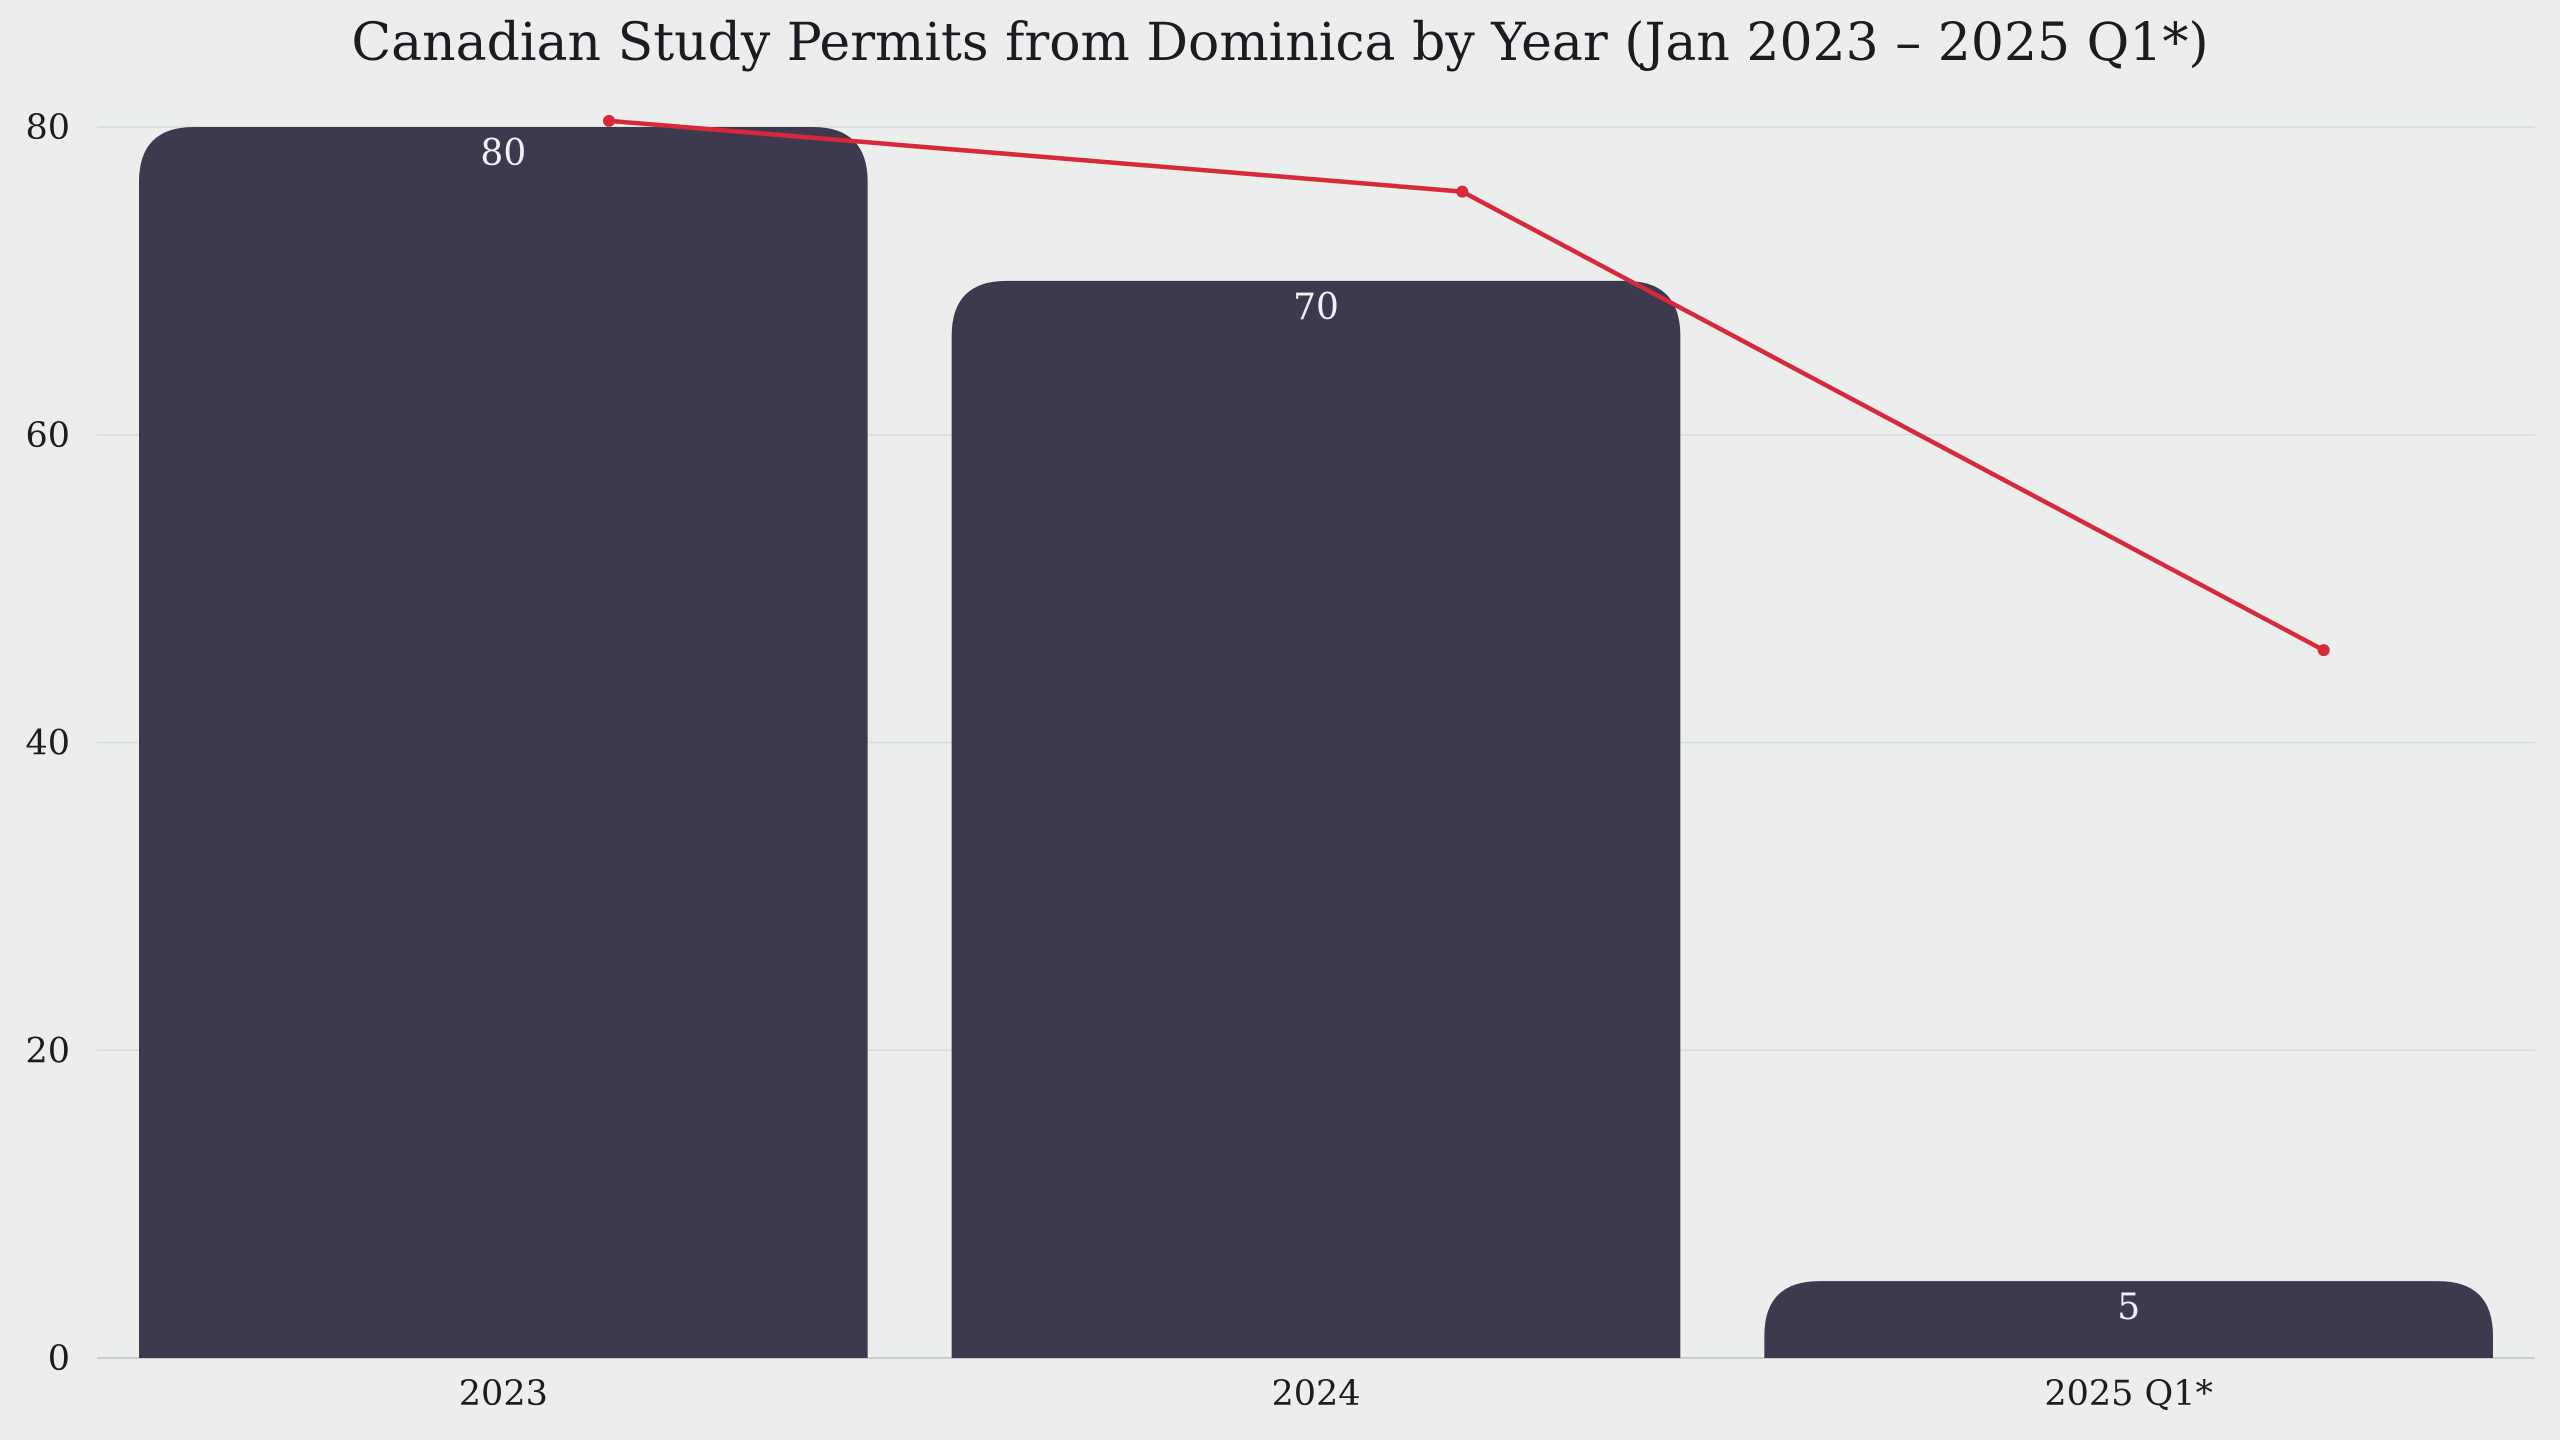  I want to click on x-tick-label: 2025 Q1*, so click(2128, 1394).